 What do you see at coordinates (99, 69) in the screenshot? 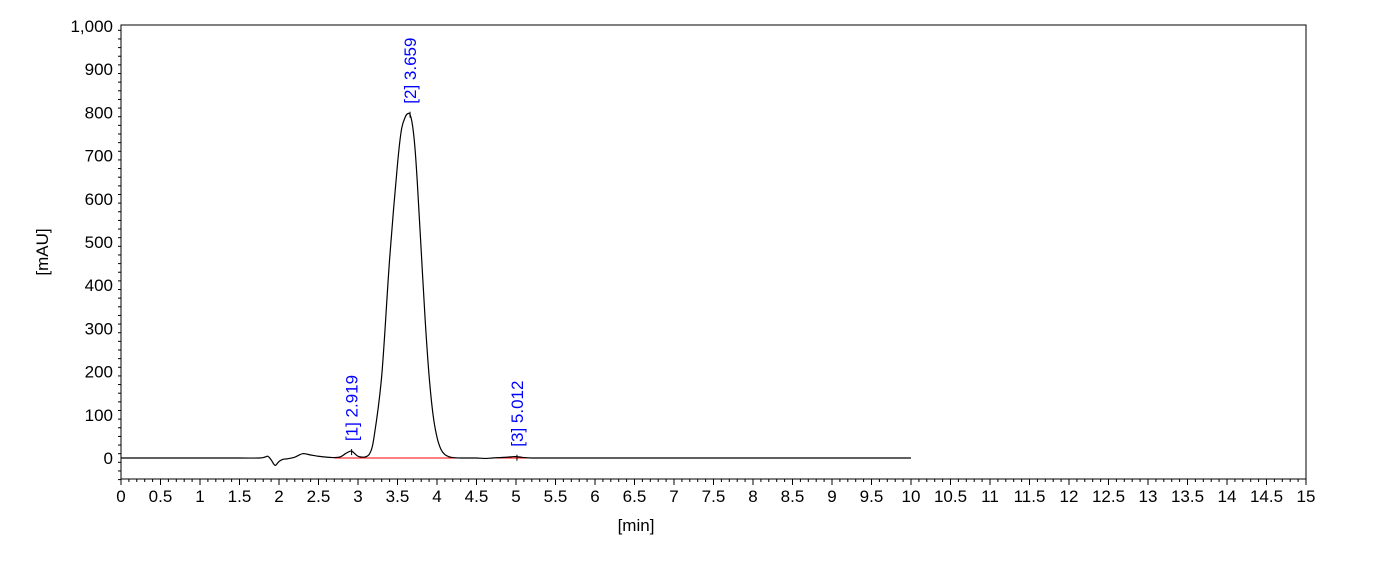
I see `y-tick-label: 900` at bounding box center [99, 69].